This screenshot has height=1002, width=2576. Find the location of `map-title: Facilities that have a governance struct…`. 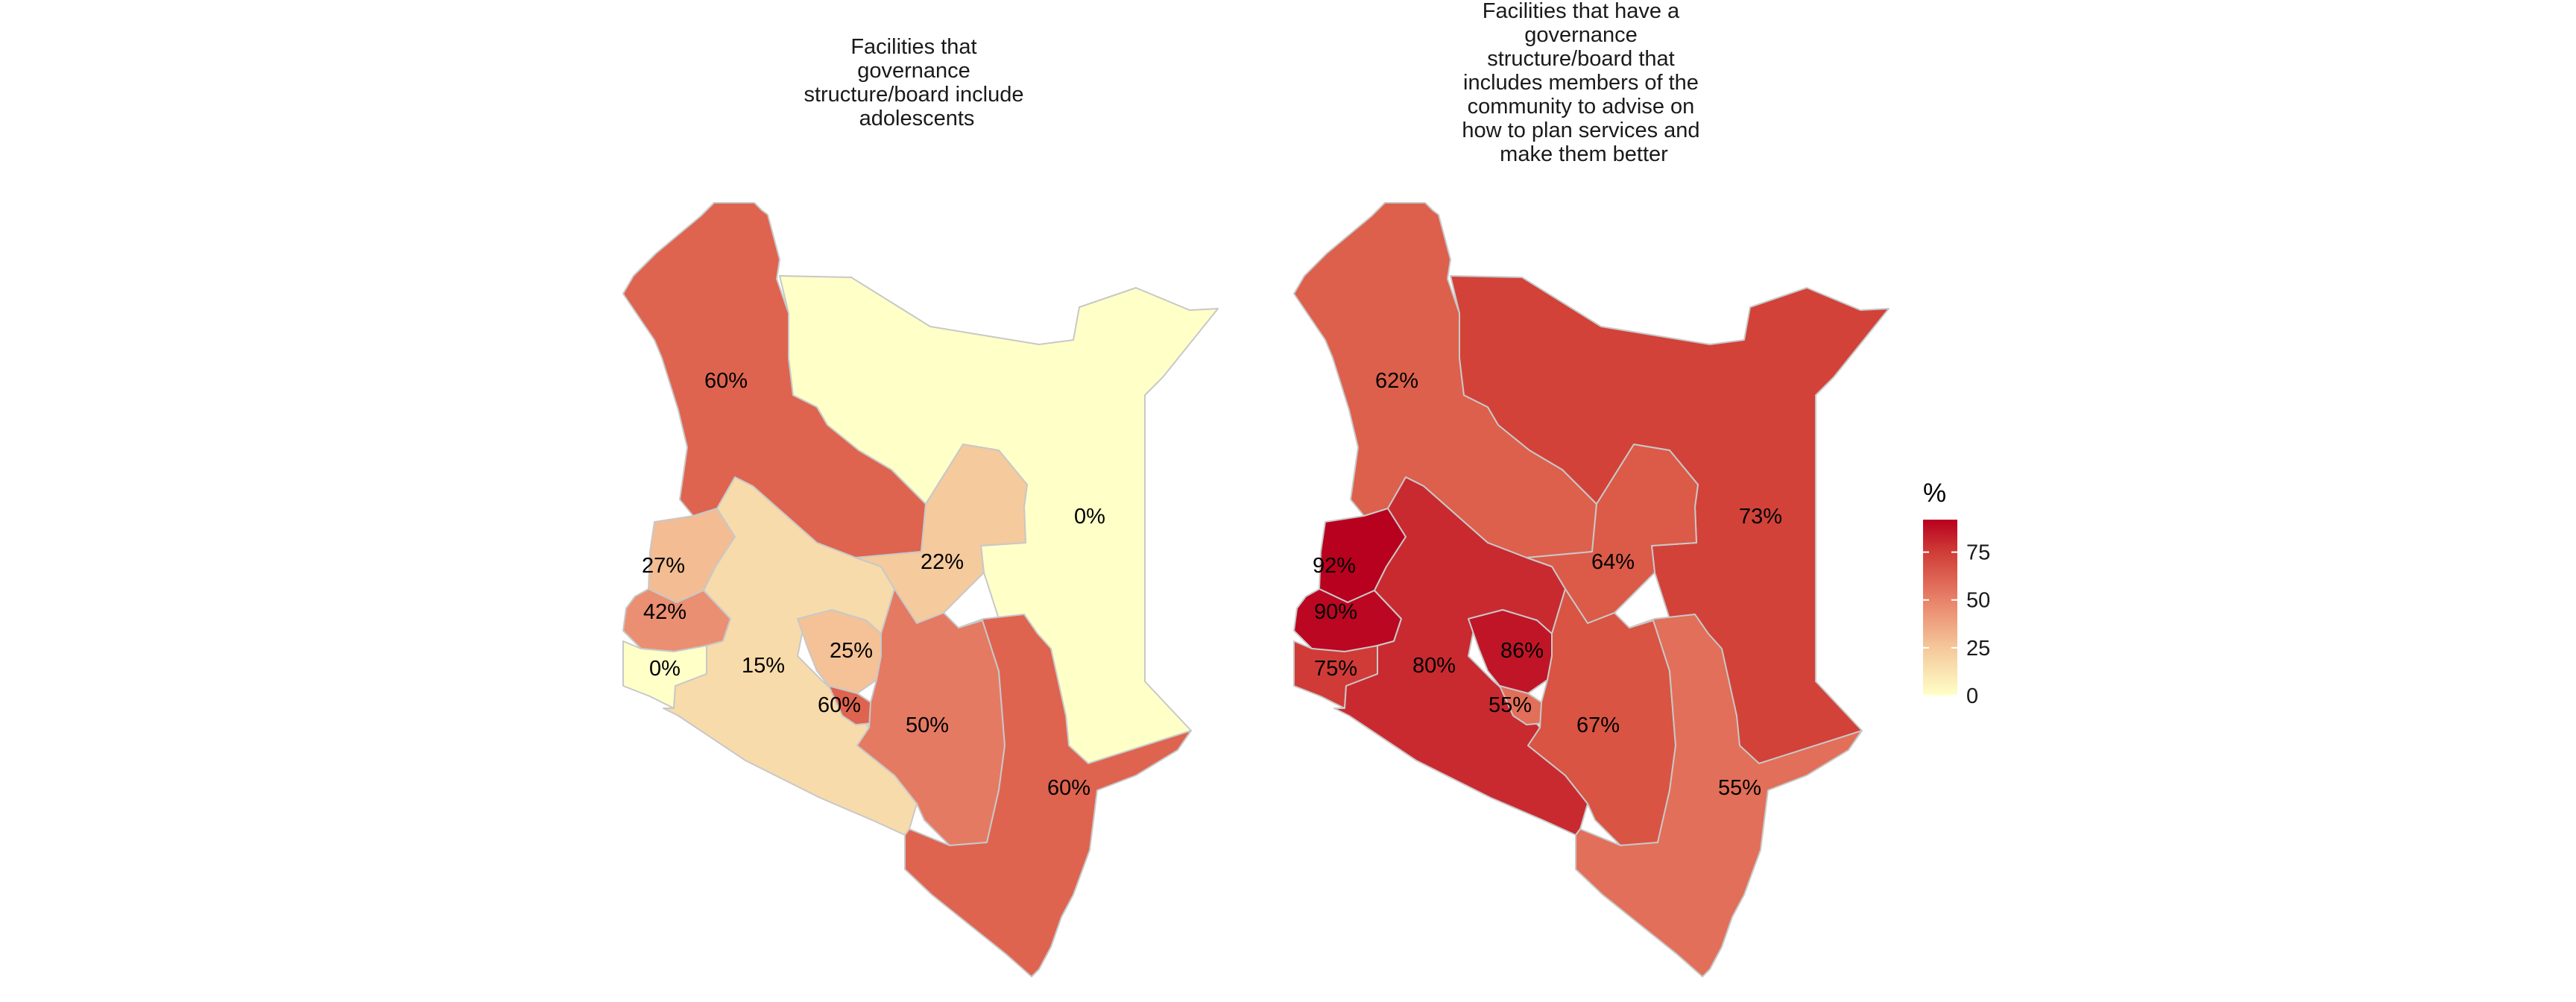

map-title: Facilities that have a governance struct… is located at coordinates (1584, 83).